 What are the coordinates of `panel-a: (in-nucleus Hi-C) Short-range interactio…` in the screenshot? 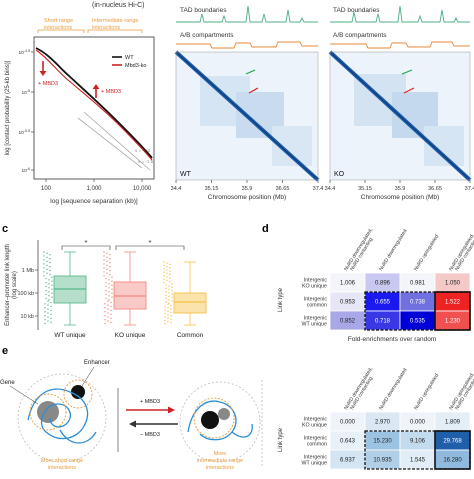 It's located at (80, 103).